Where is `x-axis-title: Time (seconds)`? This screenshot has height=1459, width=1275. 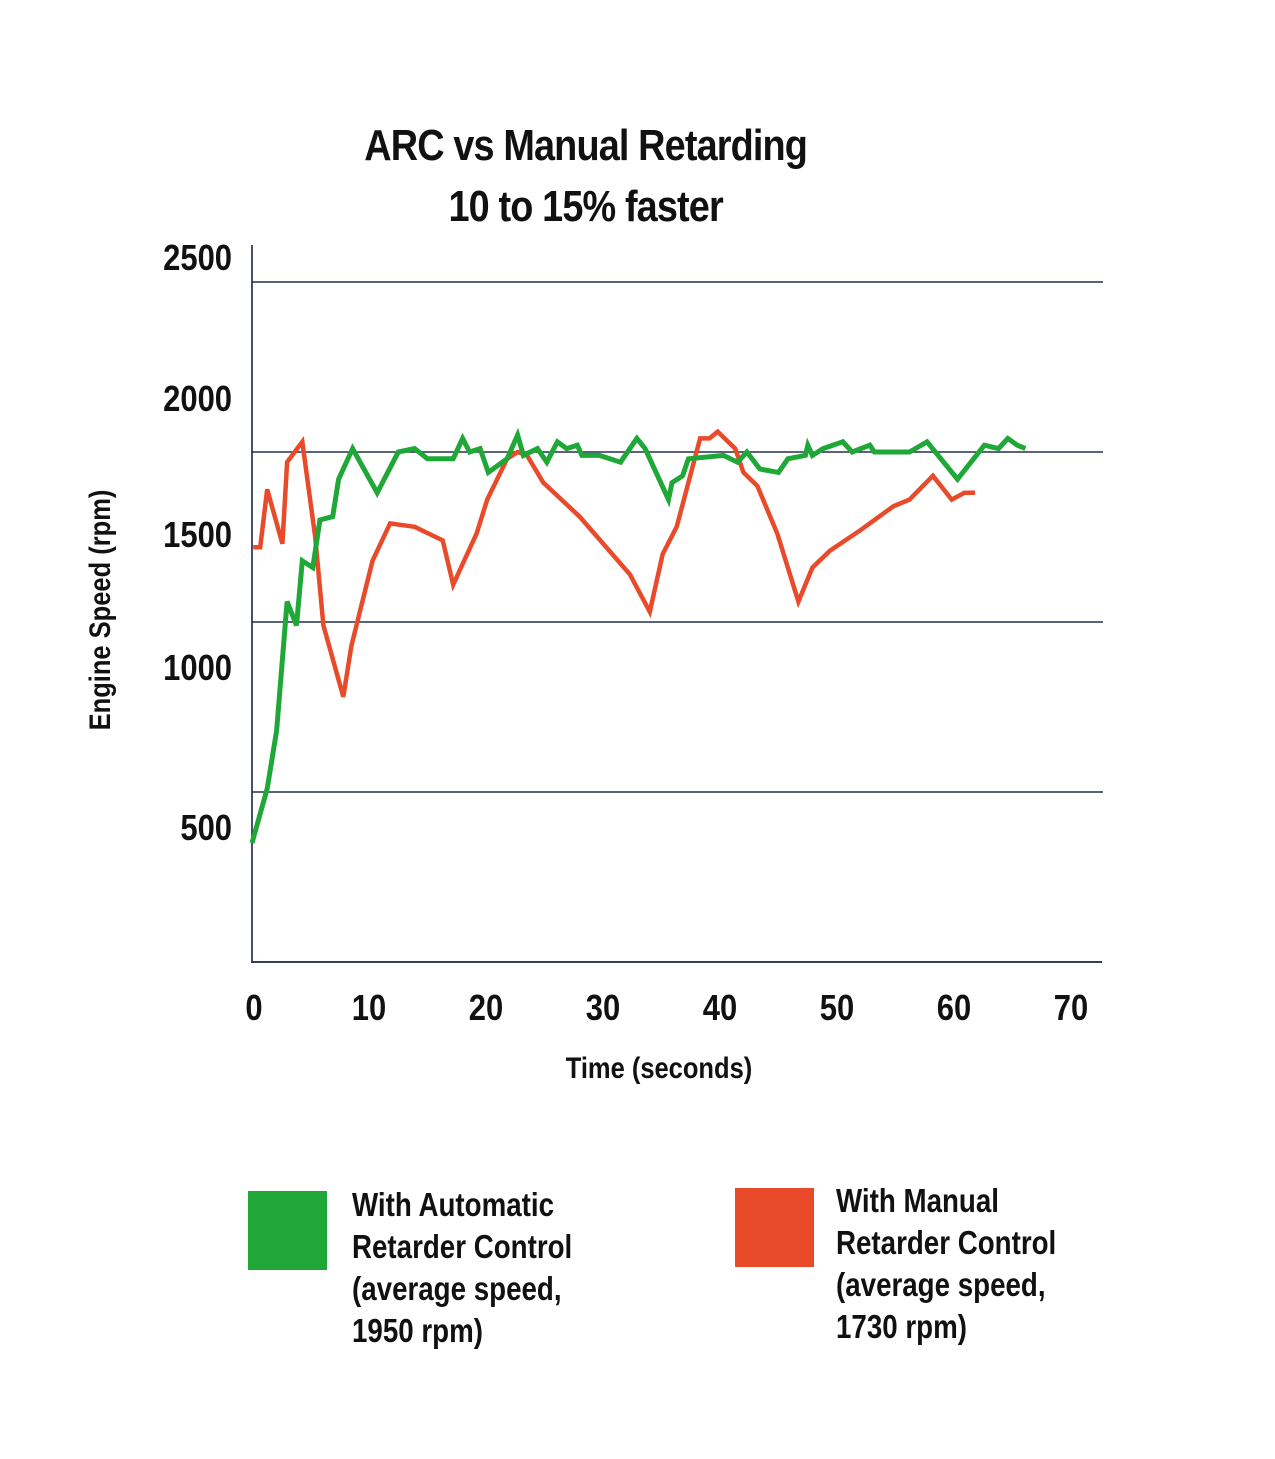 x-axis-title: Time (seconds) is located at coordinates (659, 1067).